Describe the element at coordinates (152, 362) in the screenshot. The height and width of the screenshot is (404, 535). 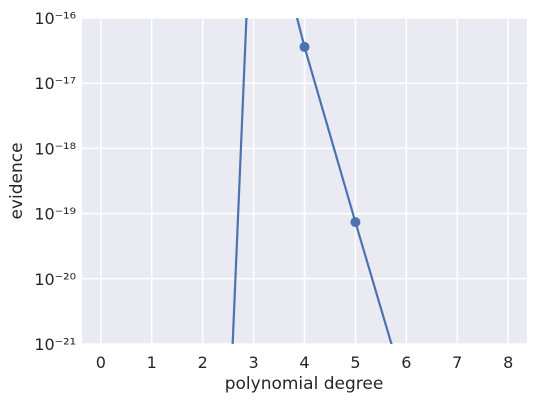
I see `x-tick-label: 1` at that location.